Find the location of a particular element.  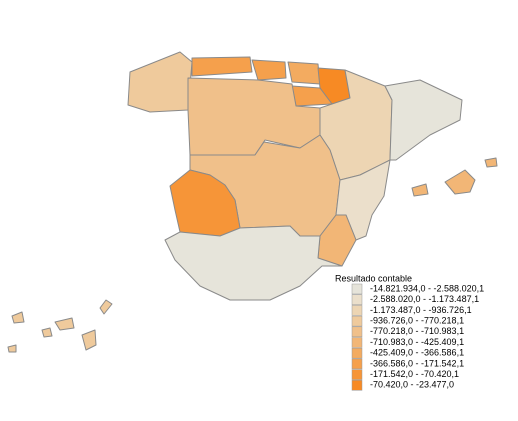

legend-label: -936.726,0 - -770.218,1 is located at coordinates (417, 320).